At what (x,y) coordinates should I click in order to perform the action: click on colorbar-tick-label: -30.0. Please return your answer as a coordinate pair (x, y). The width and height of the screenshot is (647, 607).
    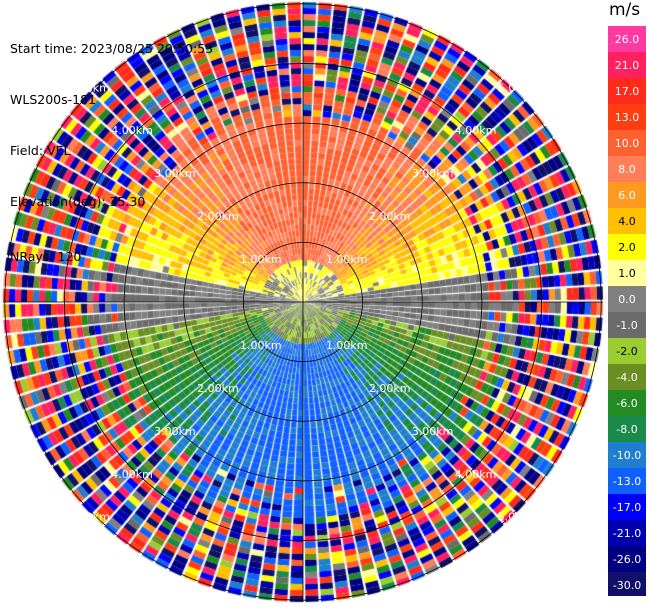
    Looking at the image, I should click on (627, 585).